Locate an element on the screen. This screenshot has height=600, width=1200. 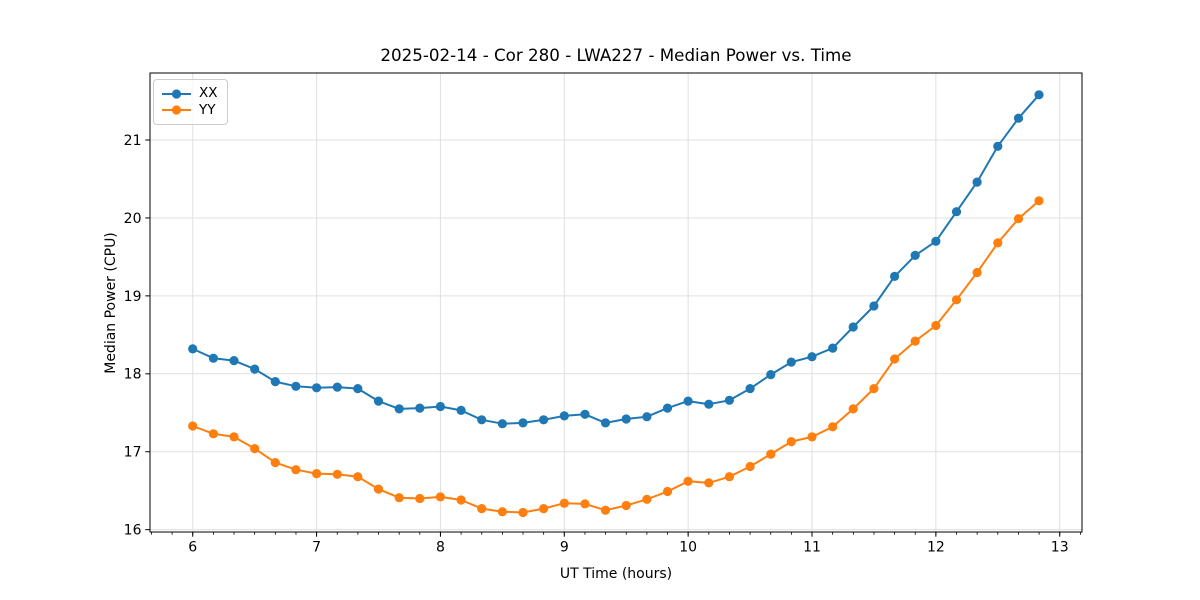
y-tick-label: 21 is located at coordinates (133, 141).